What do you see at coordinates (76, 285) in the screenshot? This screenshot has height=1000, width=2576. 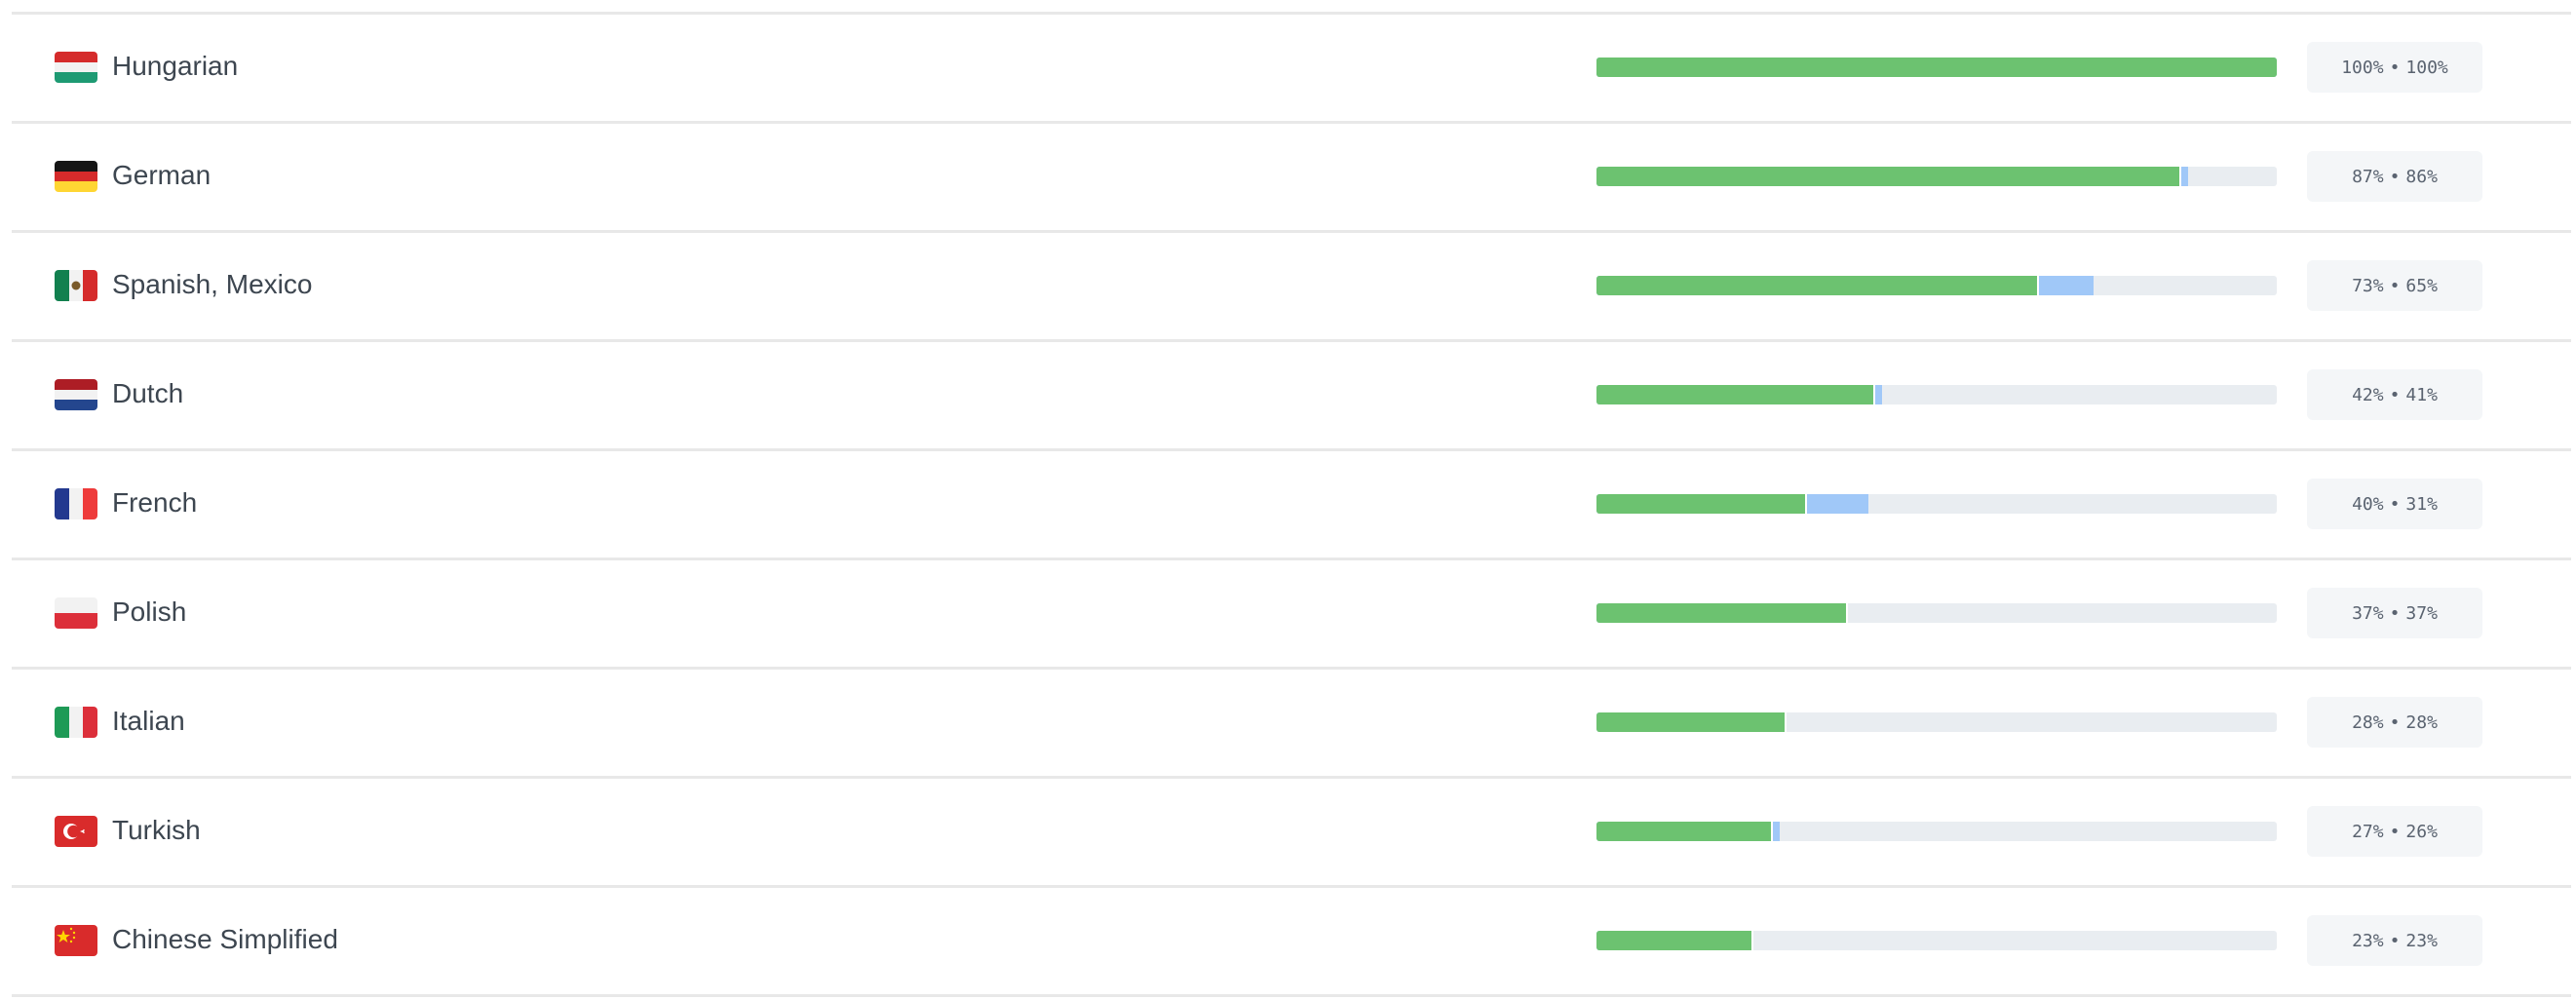 I see `mexico-flag-icon` at bounding box center [76, 285].